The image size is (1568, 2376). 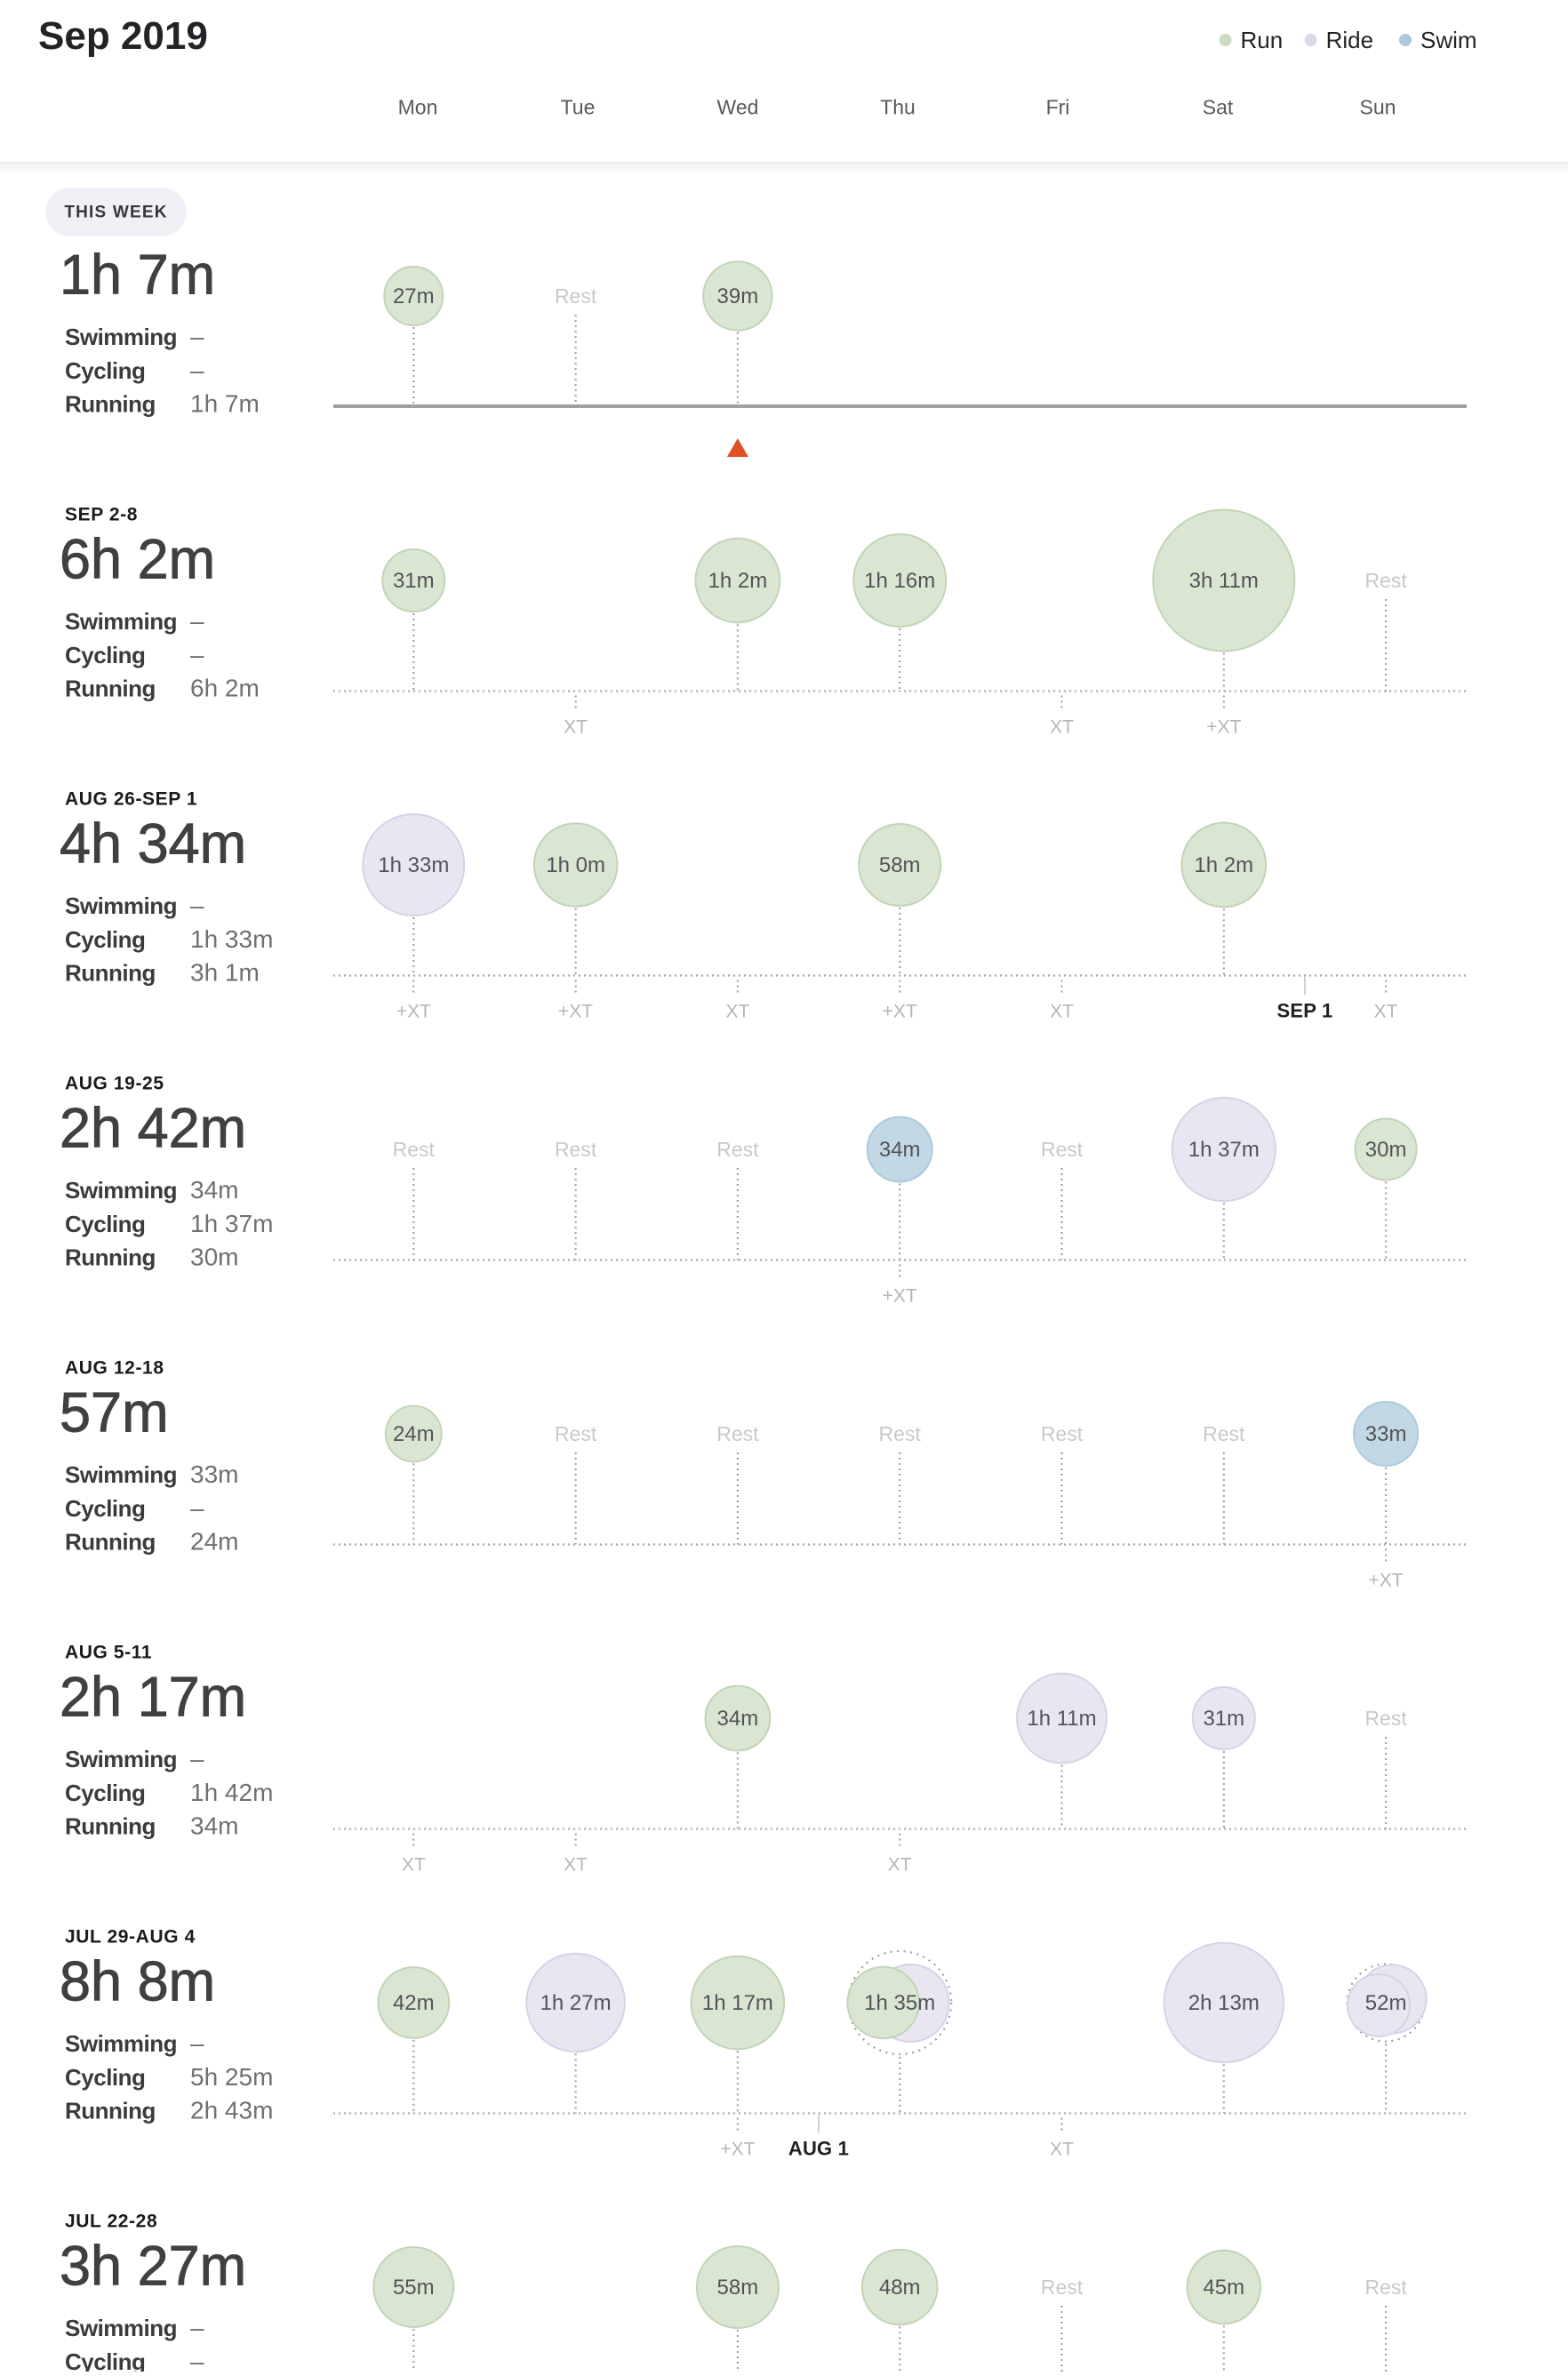 I want to click on svg-text: 24m, so click(x=214, y=1542).